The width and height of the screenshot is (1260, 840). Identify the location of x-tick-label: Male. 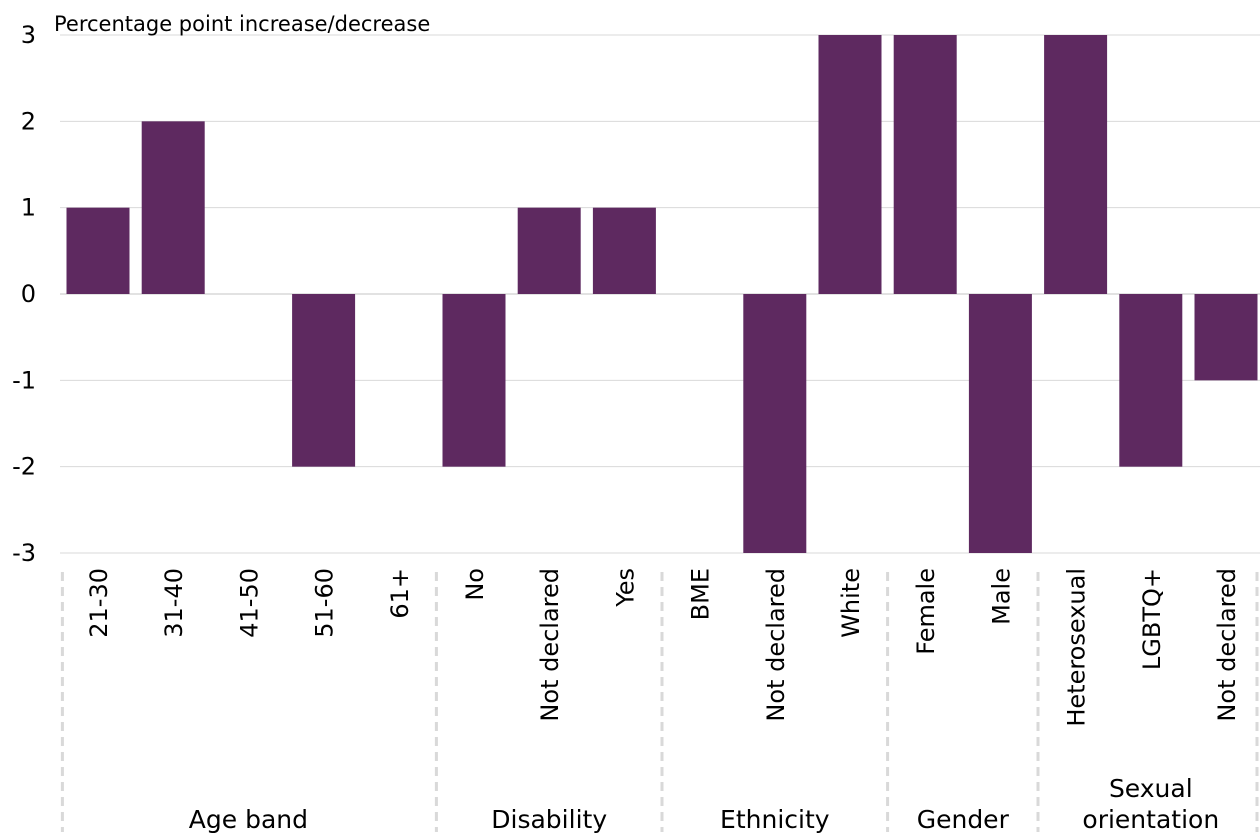
(1001, 596).